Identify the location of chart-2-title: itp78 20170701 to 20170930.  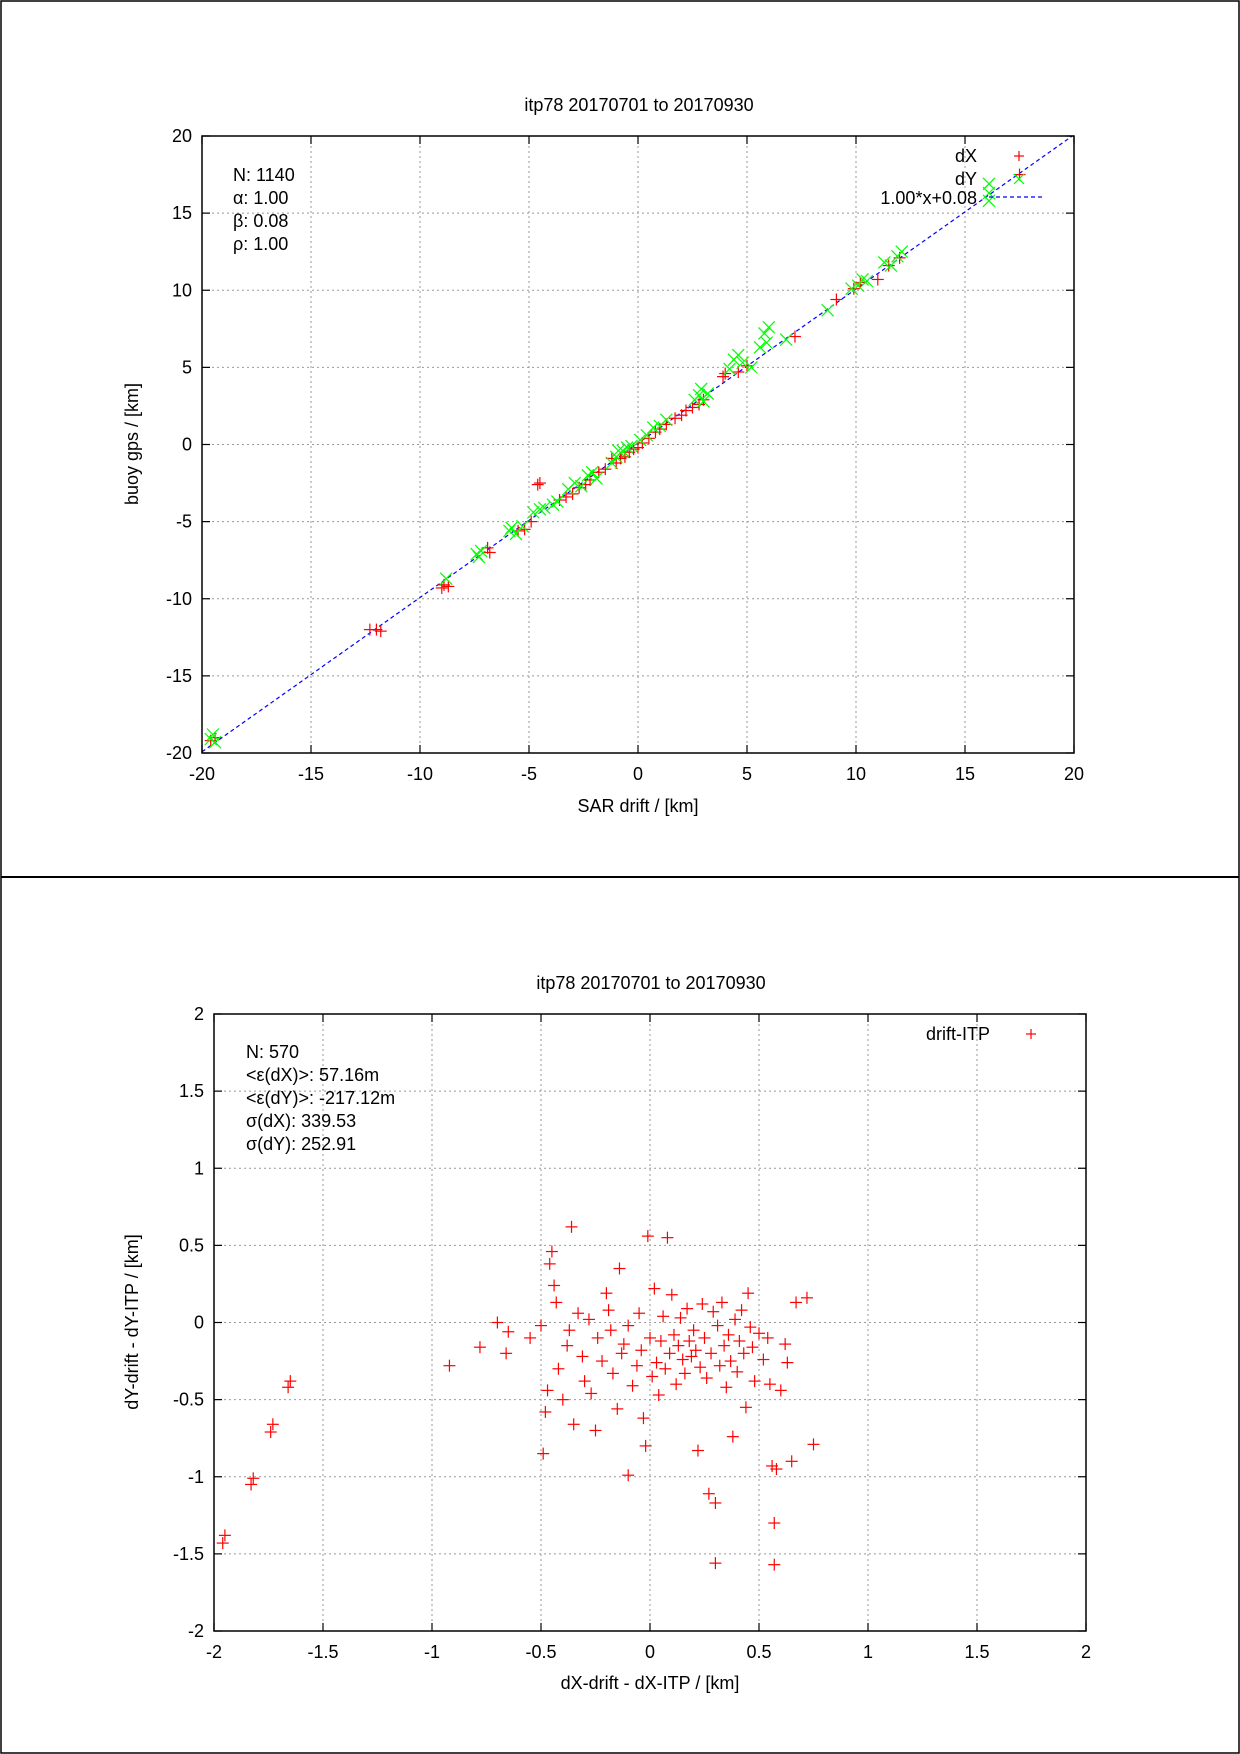
(650, 983).